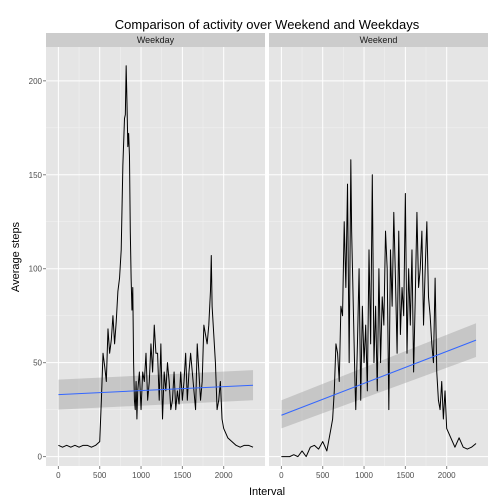 This screenshot has height=504, width=504. Describe the element at coordinates (37, 363) in the screenshot. I see `y-tick-label: 50` at that location.